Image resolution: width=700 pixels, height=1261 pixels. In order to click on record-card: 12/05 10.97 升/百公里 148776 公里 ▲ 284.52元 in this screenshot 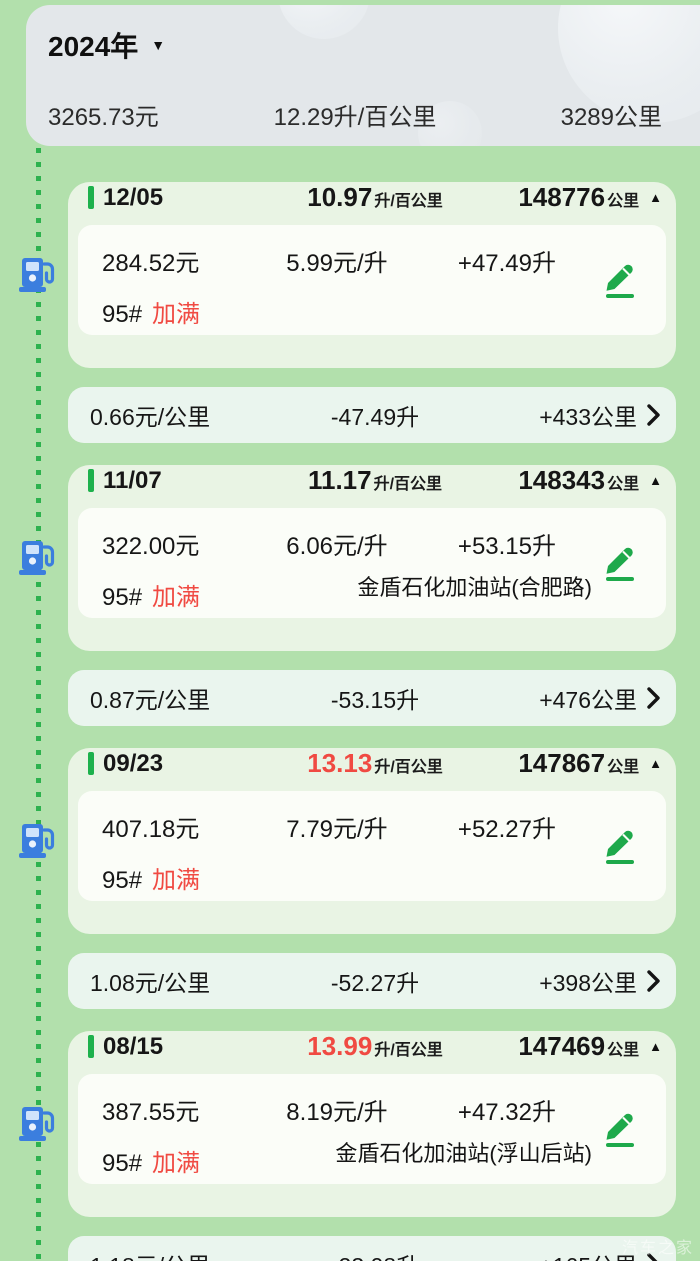, I will do `click(372, 275)`.